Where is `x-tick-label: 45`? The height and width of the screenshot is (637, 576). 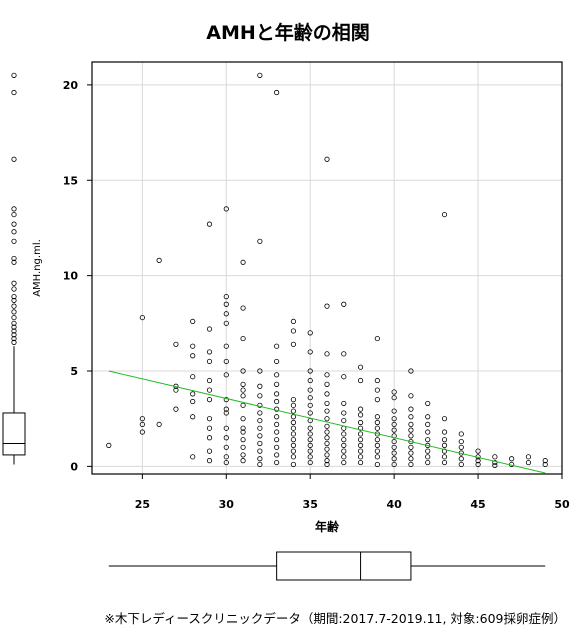
x-tick-label: 45 is located at coordinates (477, 504).